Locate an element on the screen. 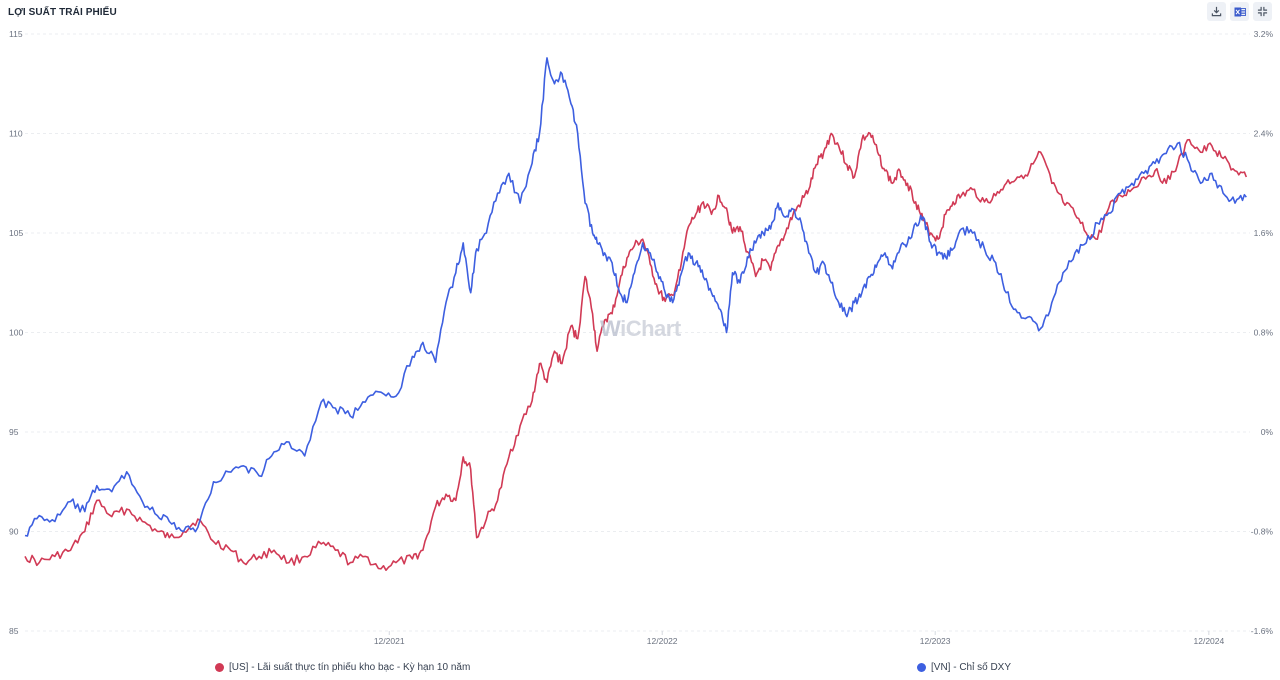 This screenshot has height=680, width=1280. left-y-axis: 85 90 95 100 105 110 115 is located at coordinates (16, 332).